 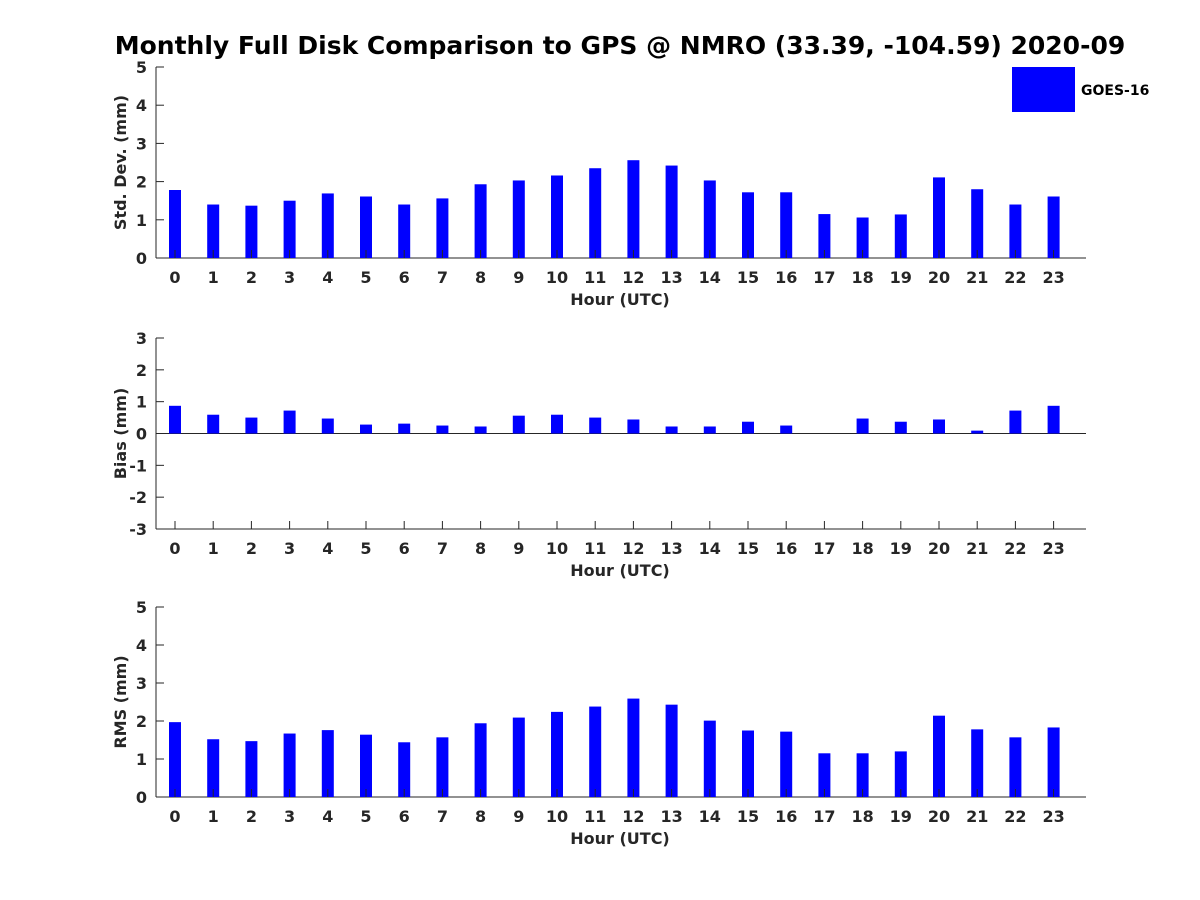 What do you see at coordinates (120, 701) in the screenshot?
I see `y-axis-label: RMS (mm)` at bounding box center [120, 701].